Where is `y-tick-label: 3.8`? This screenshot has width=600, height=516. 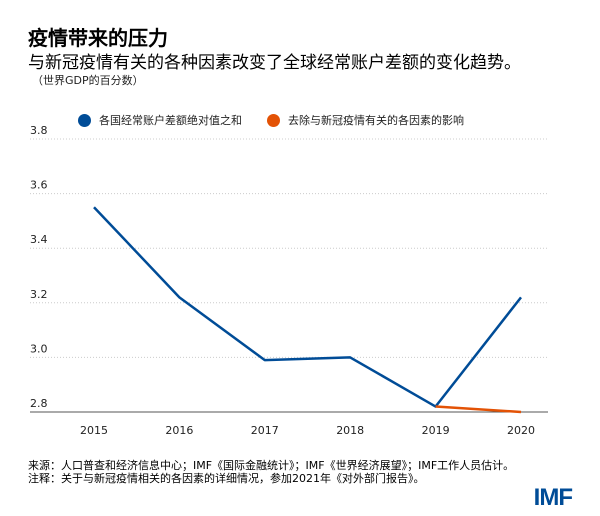
y-tick-label: 3.8 is located at coordinates (39, 130).